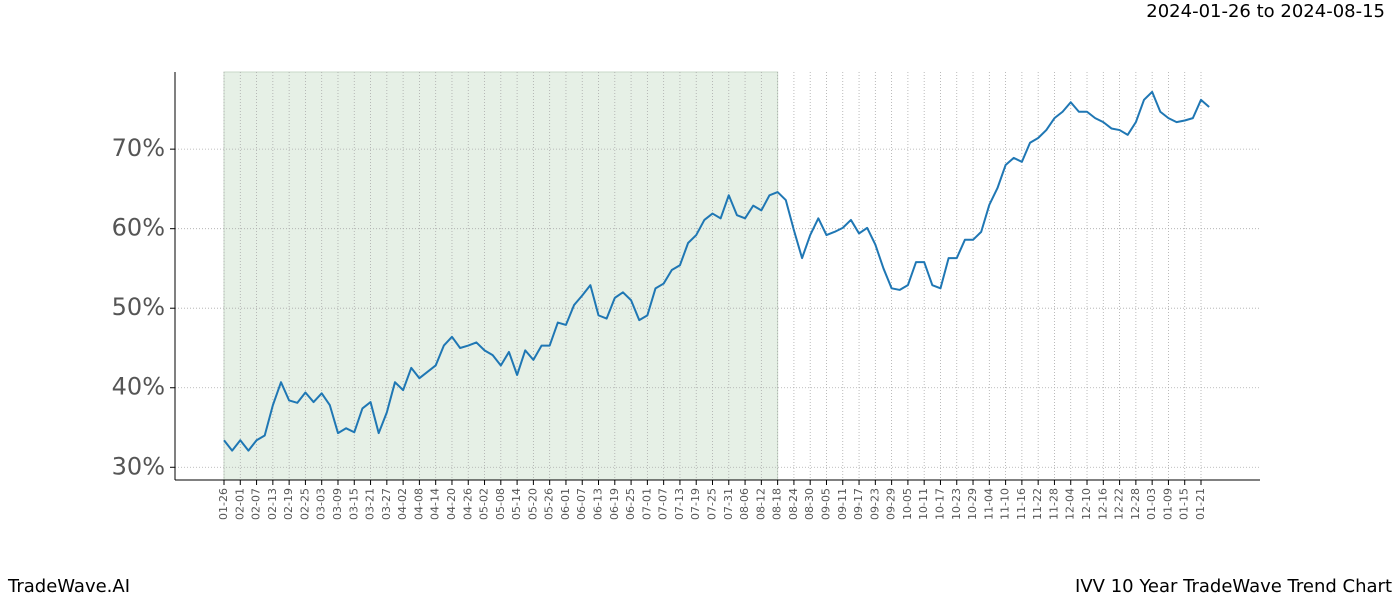  What do you see at coordinates (809, 504) in the screenshot?
I see `x-tick-label: 08-30` at bounding box center [809, 504].